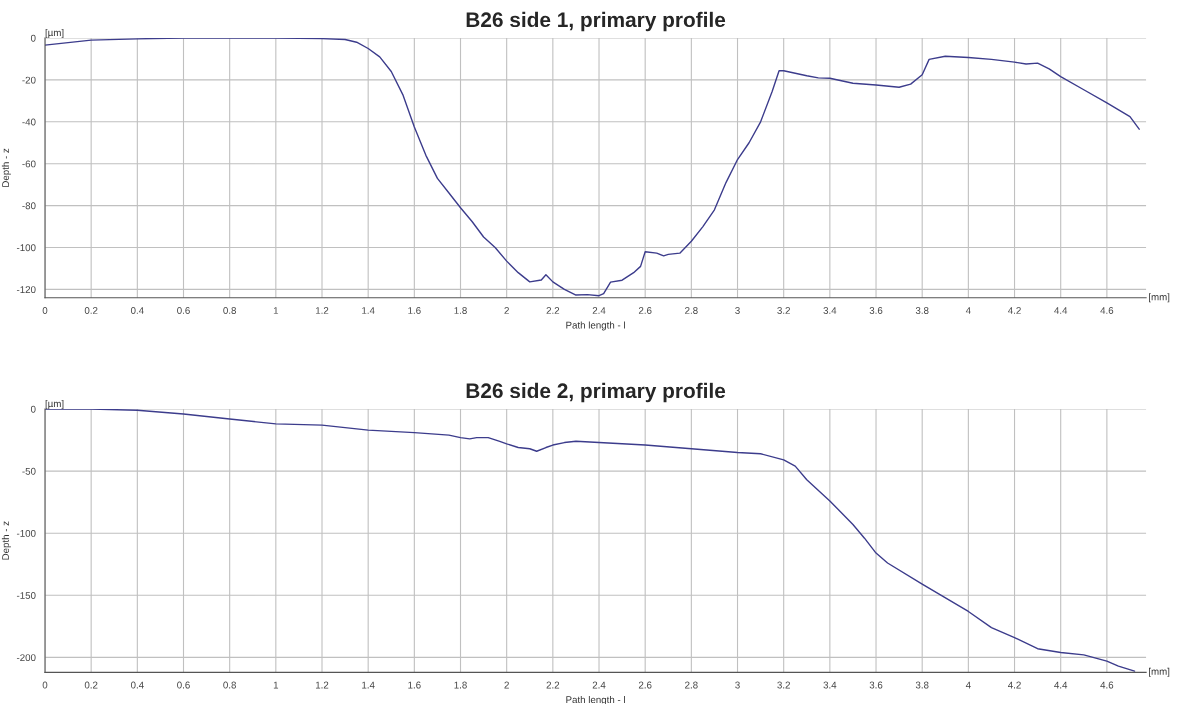 Image resolution: width=1184 pixels, height=704 pixels. Describe the element at coordinates (29, 206) in the screenshot. I see `y-tick-label: -80` at that location.